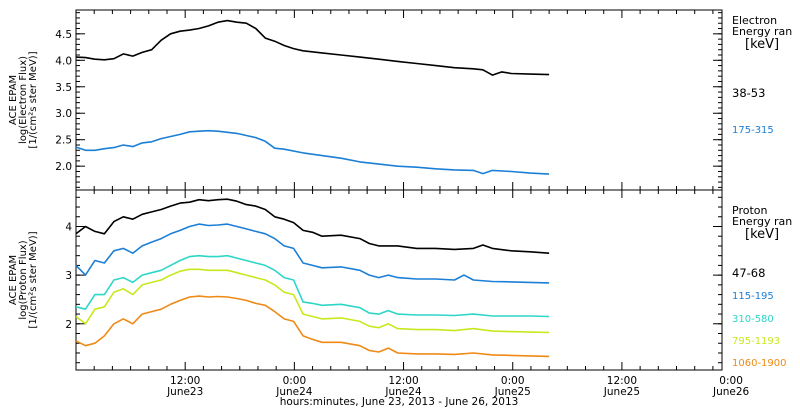 Image resolution: width=800 pixels, height=410 pixels. Describe the element at coordinates (762, 44) in the screenshot. I see `electron-legend-title-line: [keV]` at that location.